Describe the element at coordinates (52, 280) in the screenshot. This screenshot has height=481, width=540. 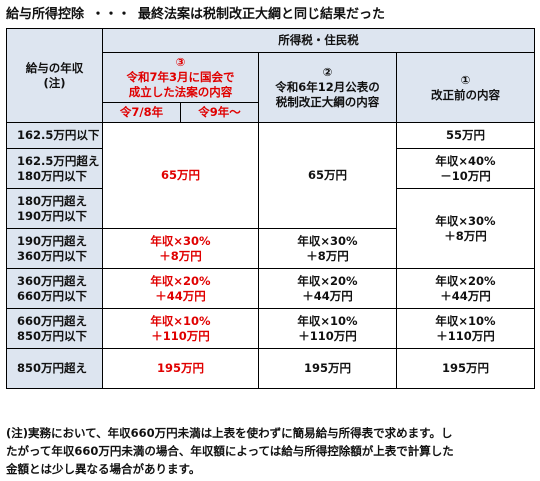
I see `income-line: 360万円超え` at that location.